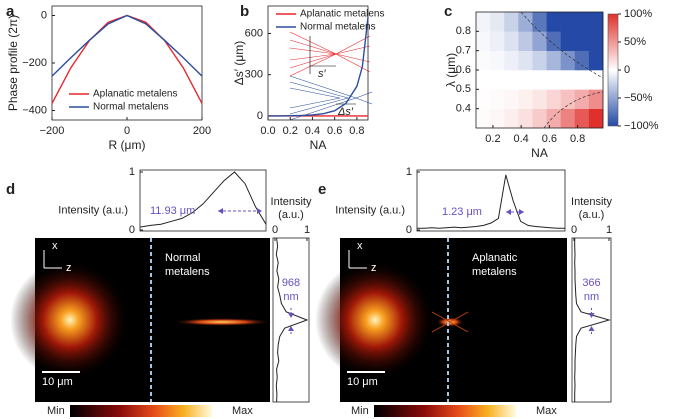  I want to click on ray-inset, so click(331, 76).